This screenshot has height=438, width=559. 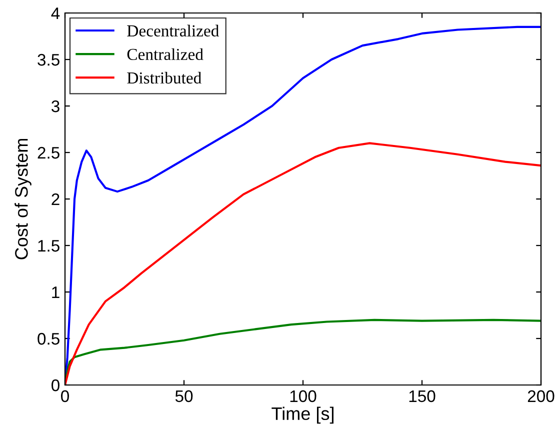 What do you see at coordinates (303, 396) in the screenshot?
I see `x-tick-label: 100` at bounding box center [303, 396].